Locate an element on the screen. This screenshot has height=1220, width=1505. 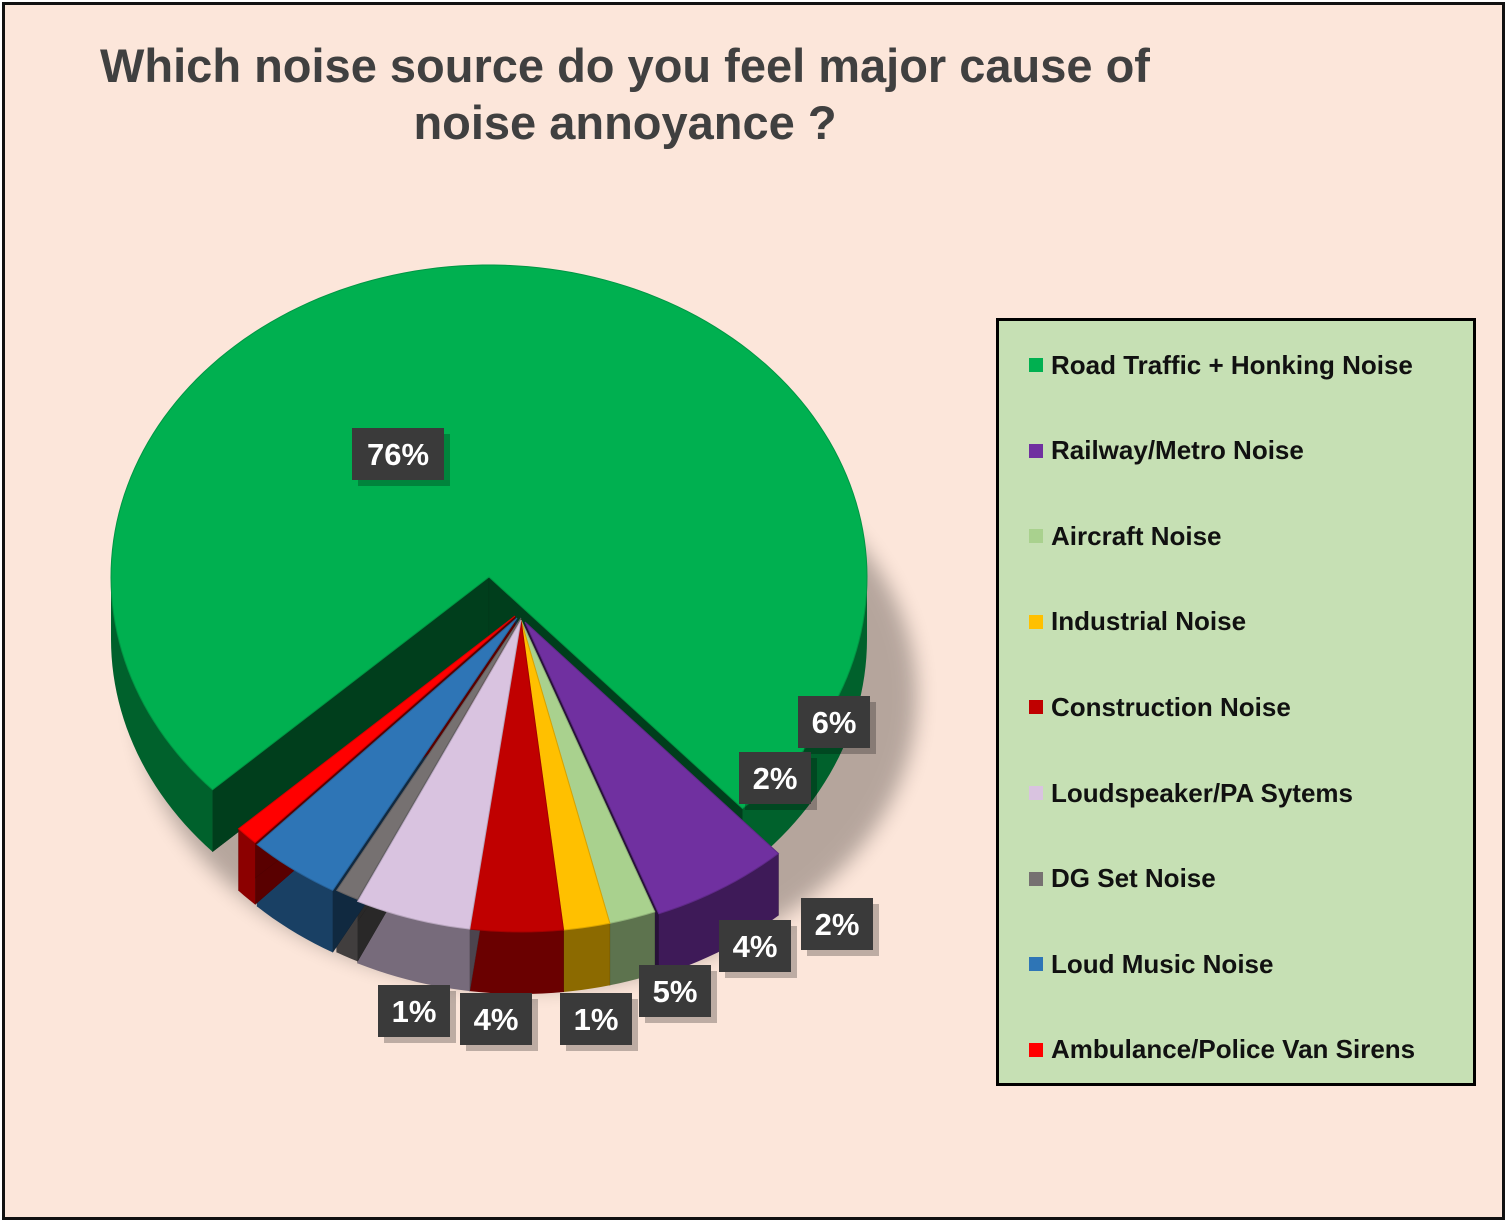
legend-item-ambulance-police-van-sirens: Ambulance/Police Van Sirens is located at coordinates (1222, 1050).